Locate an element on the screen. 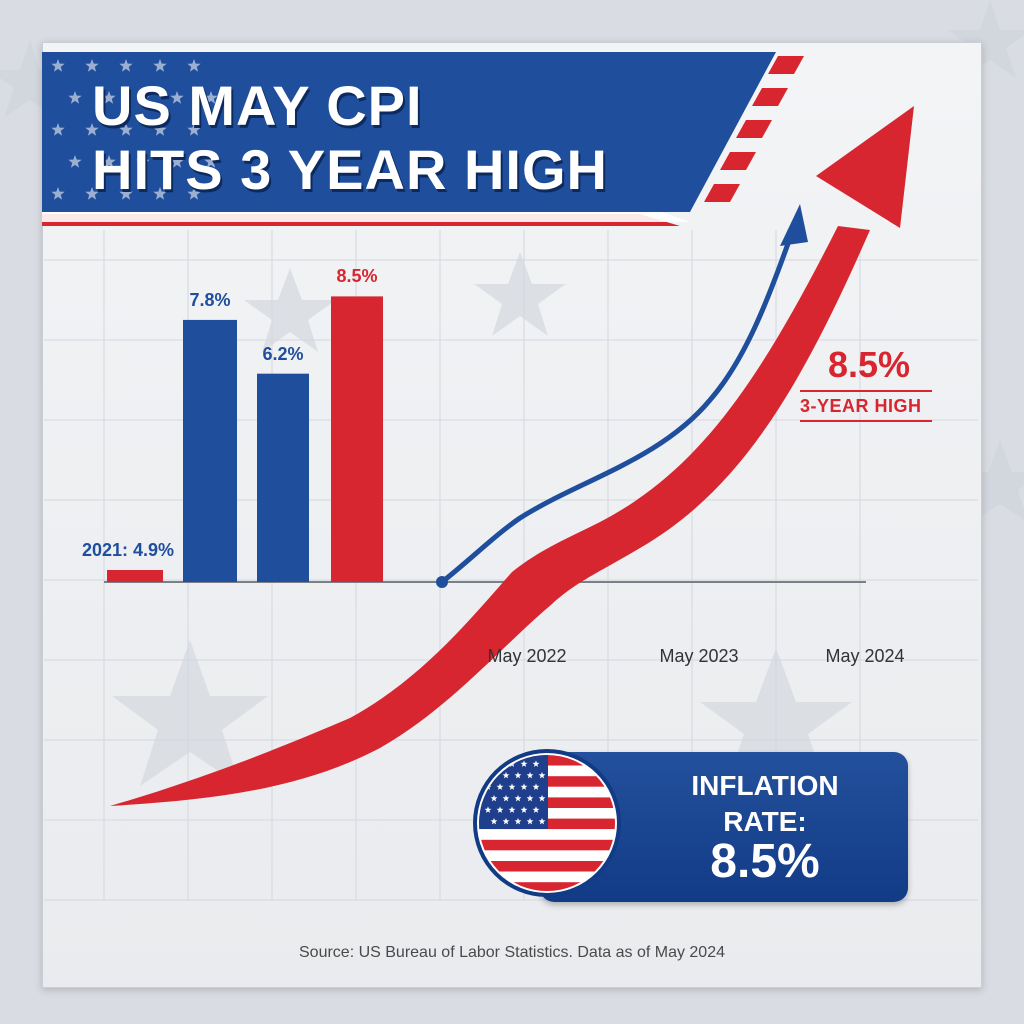 Image resolution: width=1024 pixels, height=1024 pixels. bar-series is located at coordinates (245, 439).